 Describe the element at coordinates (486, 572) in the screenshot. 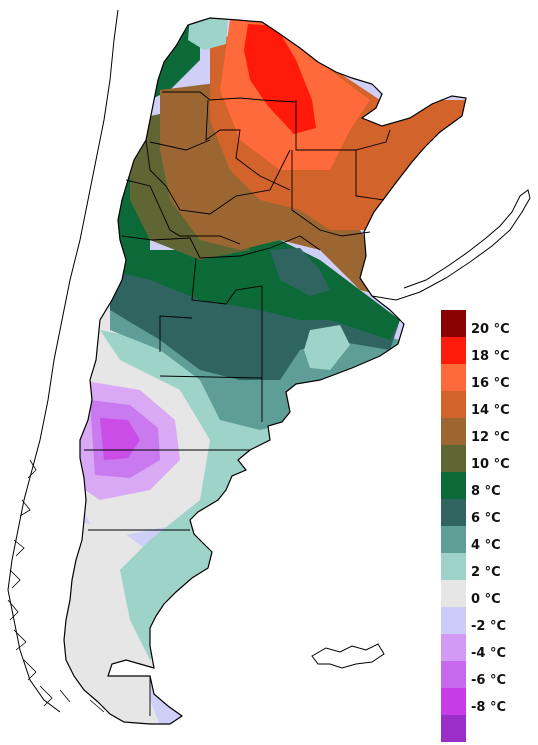

I see `legend-label: 2 °C` at that location.